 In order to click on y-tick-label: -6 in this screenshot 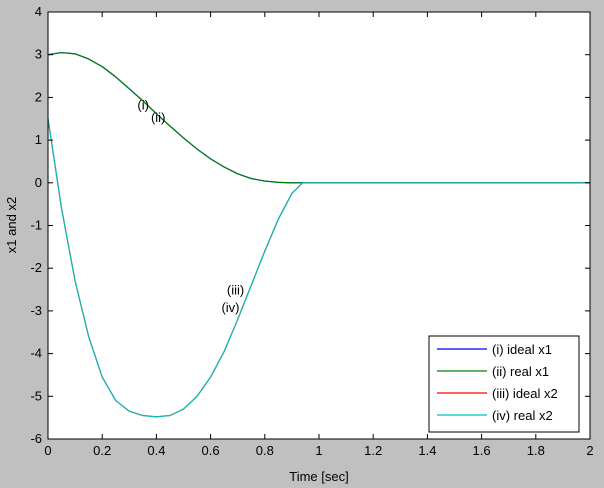, I will do `click(36, 438)`.